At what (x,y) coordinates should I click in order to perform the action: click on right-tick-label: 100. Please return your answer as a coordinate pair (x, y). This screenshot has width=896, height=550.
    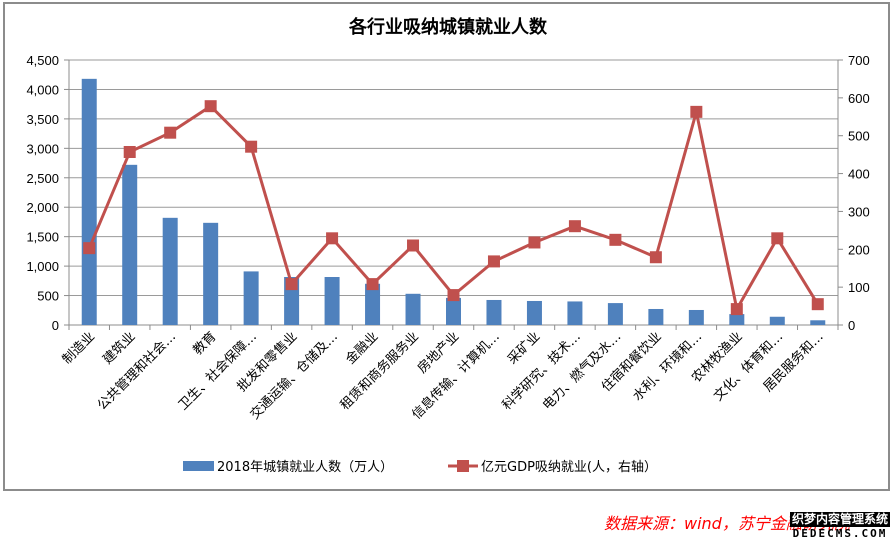
    Looking at the image, I should click on (859, 287).